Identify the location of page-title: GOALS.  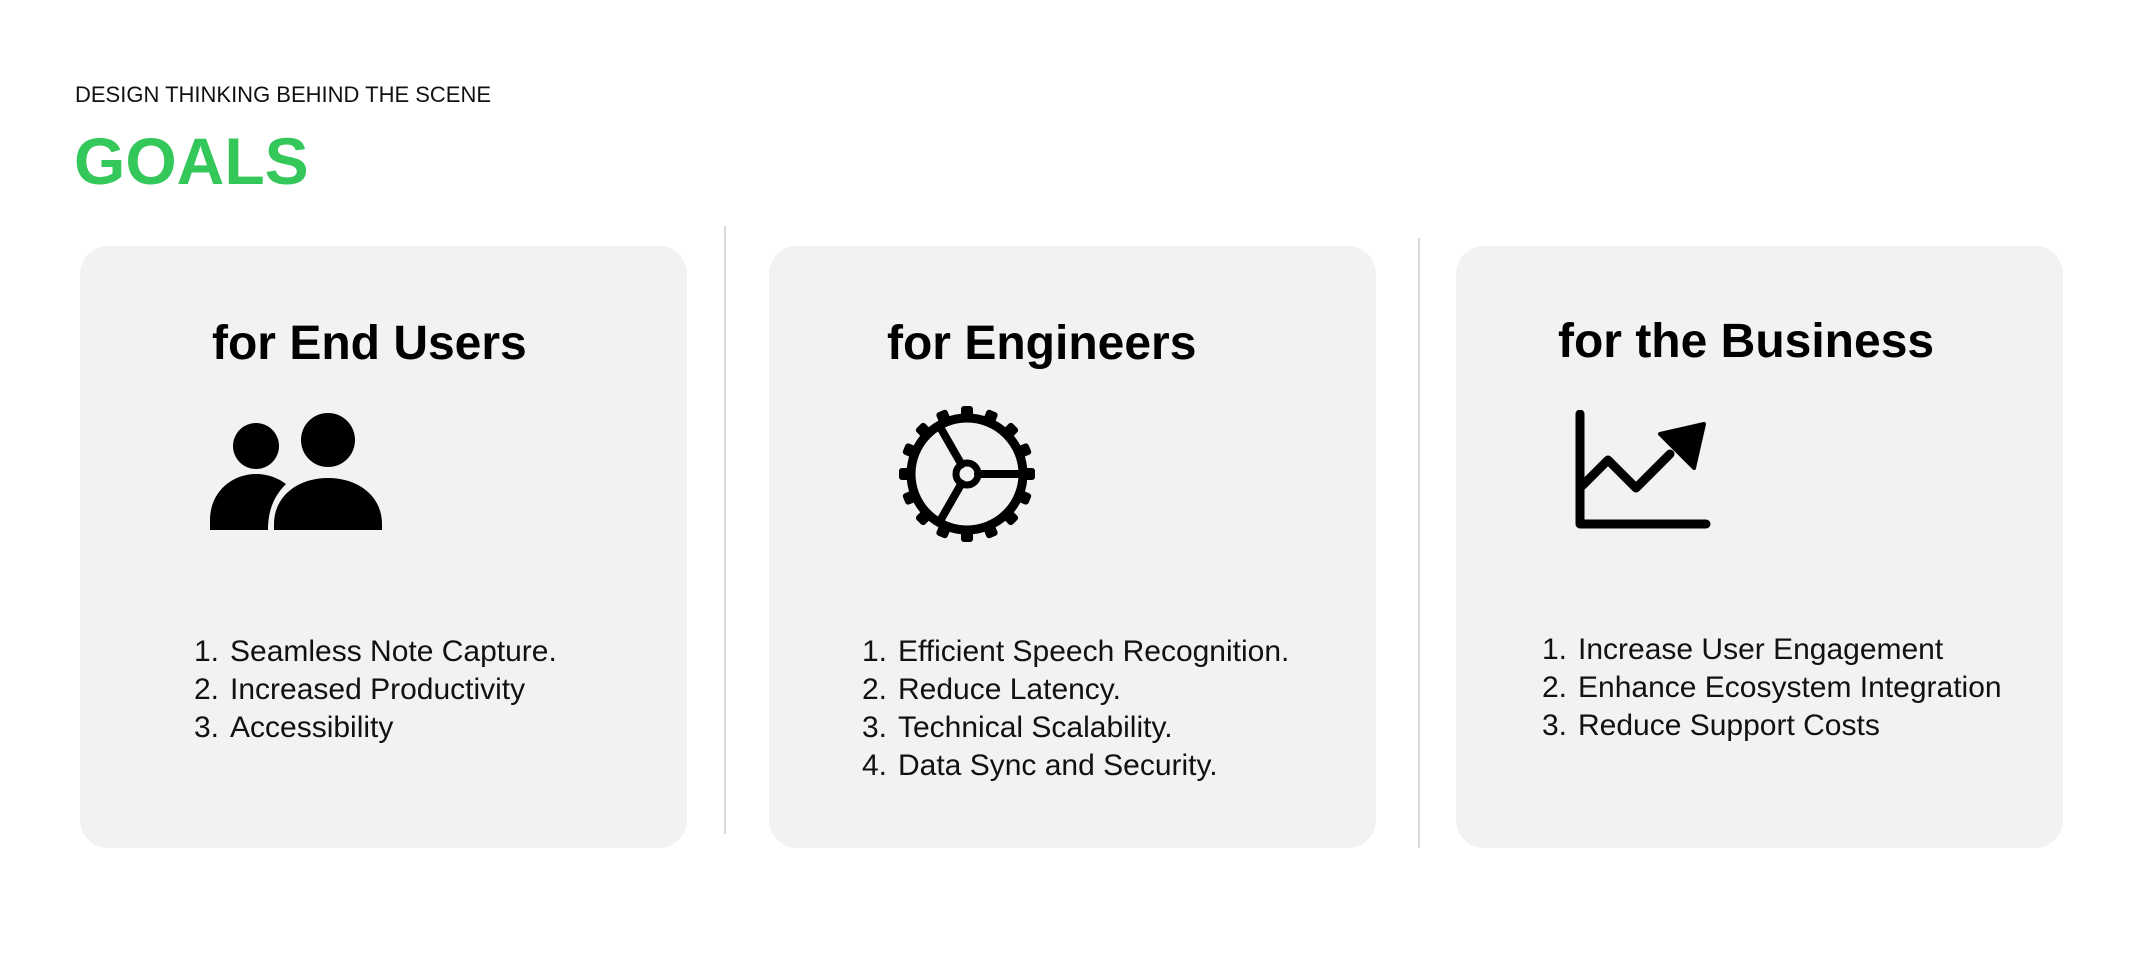
(191, 161).